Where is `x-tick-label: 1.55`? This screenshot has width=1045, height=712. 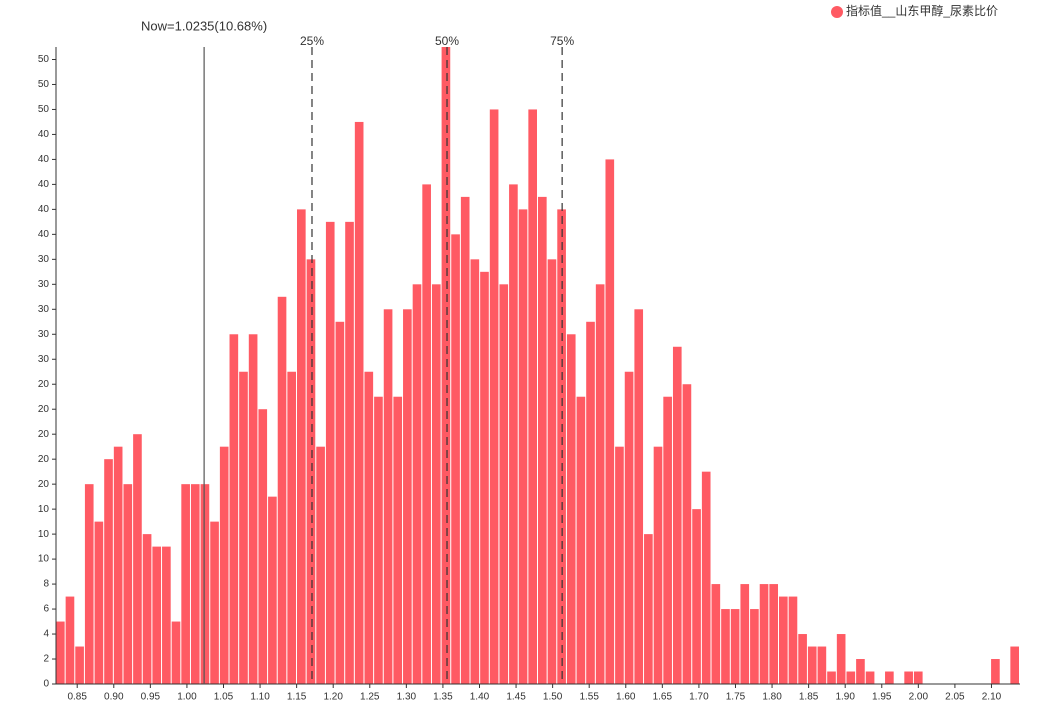
x-tick-label: 1.55 is located at coordinates (589, 697).